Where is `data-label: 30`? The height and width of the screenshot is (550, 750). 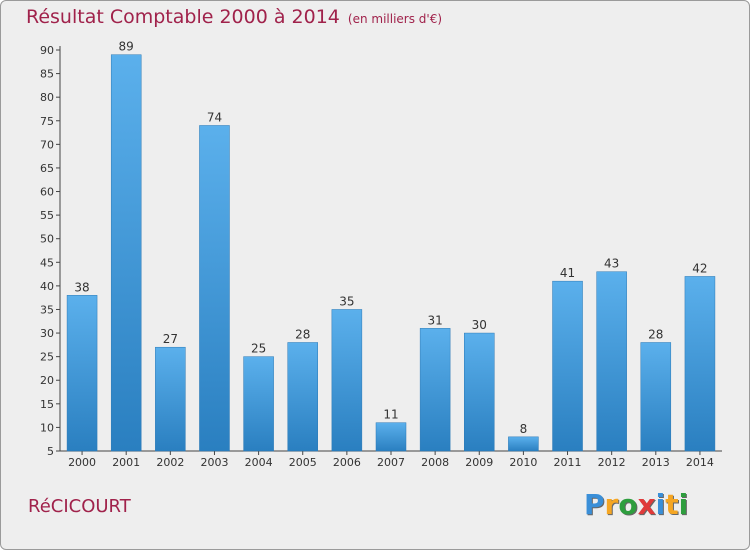
data-label: 30 is located at coordinates (479, 325).